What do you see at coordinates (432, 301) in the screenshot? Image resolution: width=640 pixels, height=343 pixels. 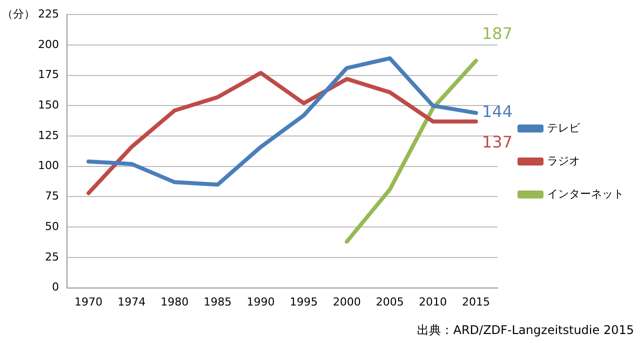 I see `x-tick-label: 2010` at bounding box center [432, 301].